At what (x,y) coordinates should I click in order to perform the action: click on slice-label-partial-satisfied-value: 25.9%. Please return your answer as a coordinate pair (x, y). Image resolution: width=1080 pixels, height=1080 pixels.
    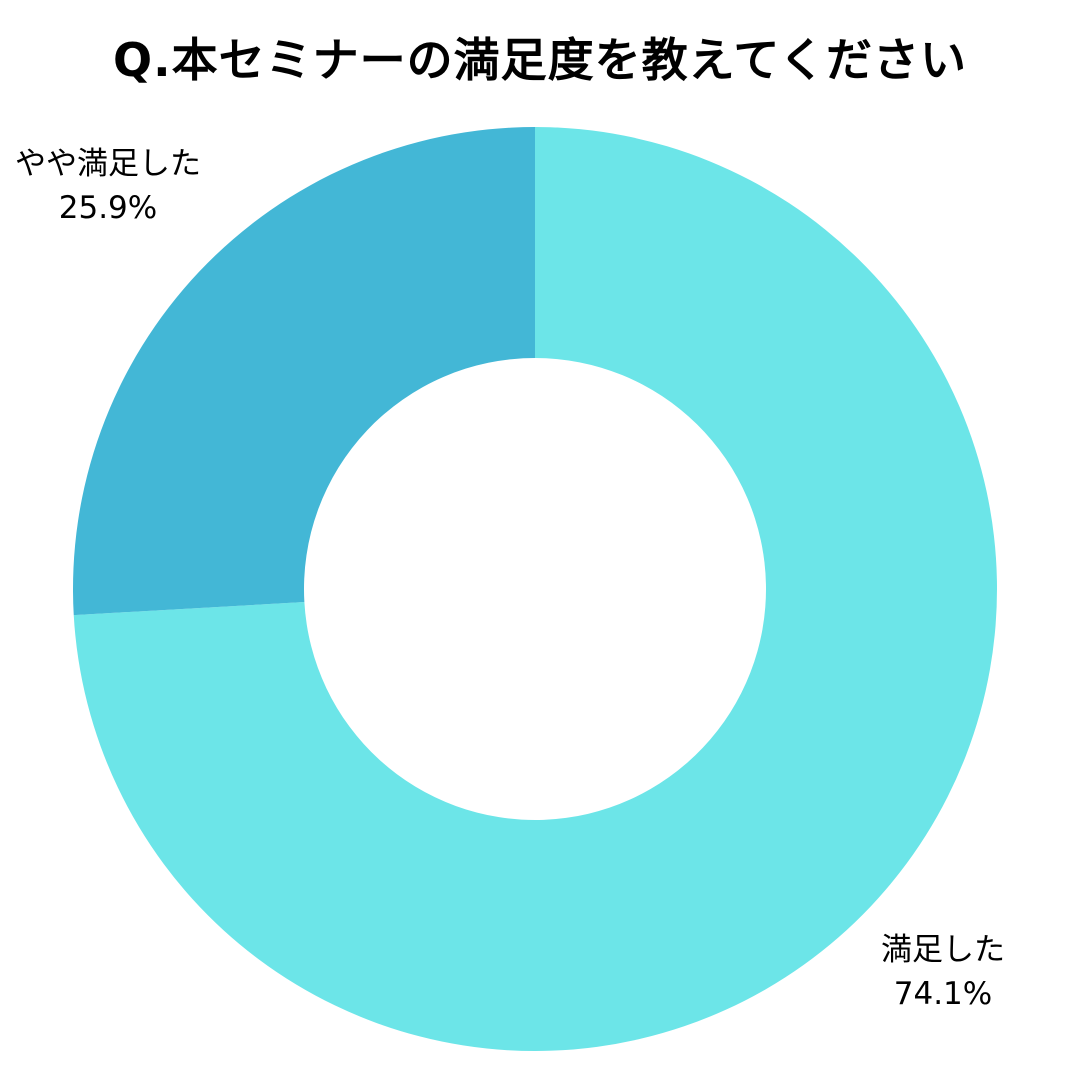
    Looking at the image, I should click on (108, 208).